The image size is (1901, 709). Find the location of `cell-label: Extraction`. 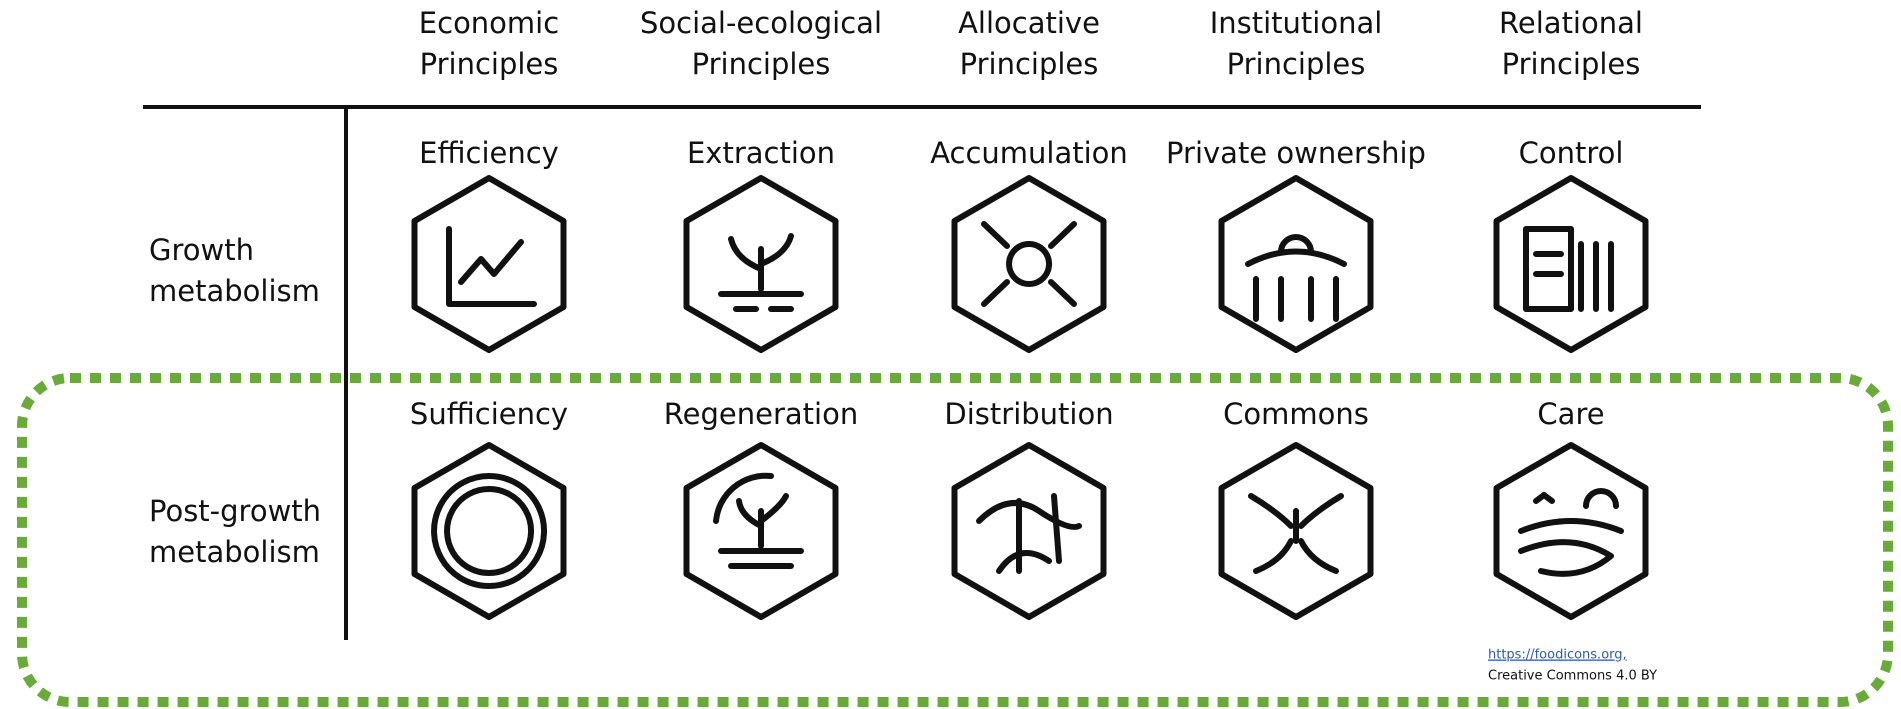

cell-label: Extraction is located at coordinates (761, 153).